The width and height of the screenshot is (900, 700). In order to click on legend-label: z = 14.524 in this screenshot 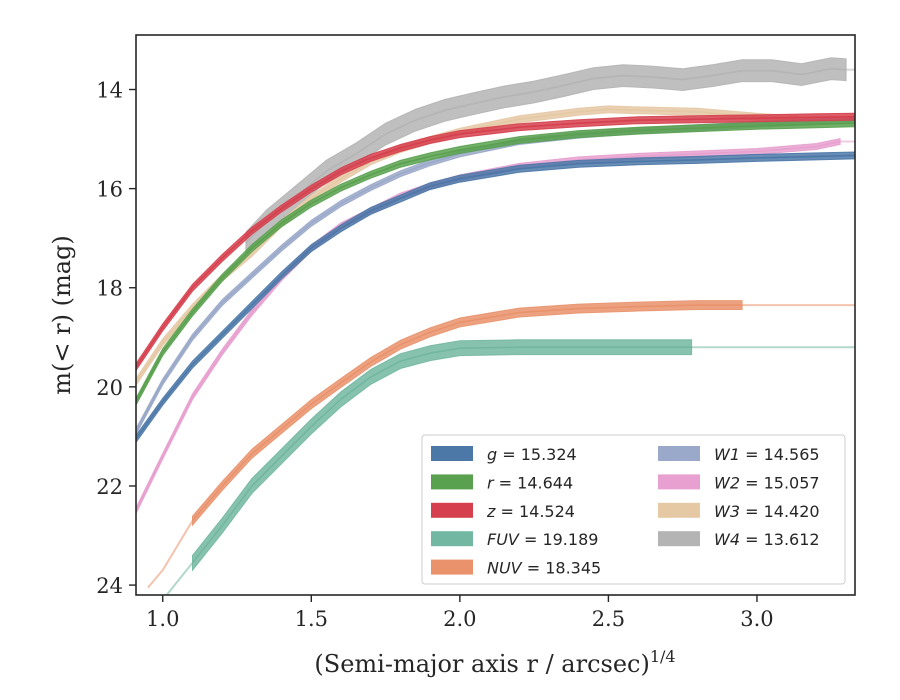, I will do `click(530, 511)`.